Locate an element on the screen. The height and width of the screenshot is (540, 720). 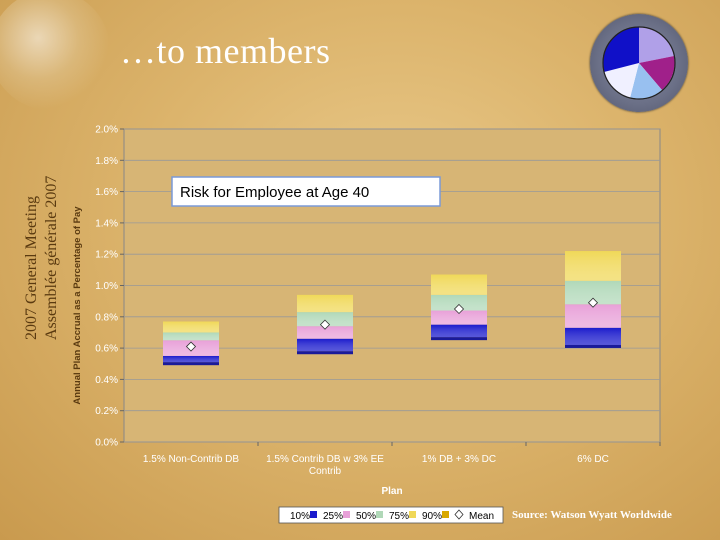
x-tick-label: 6% DC is located at coordinates (593, 459).